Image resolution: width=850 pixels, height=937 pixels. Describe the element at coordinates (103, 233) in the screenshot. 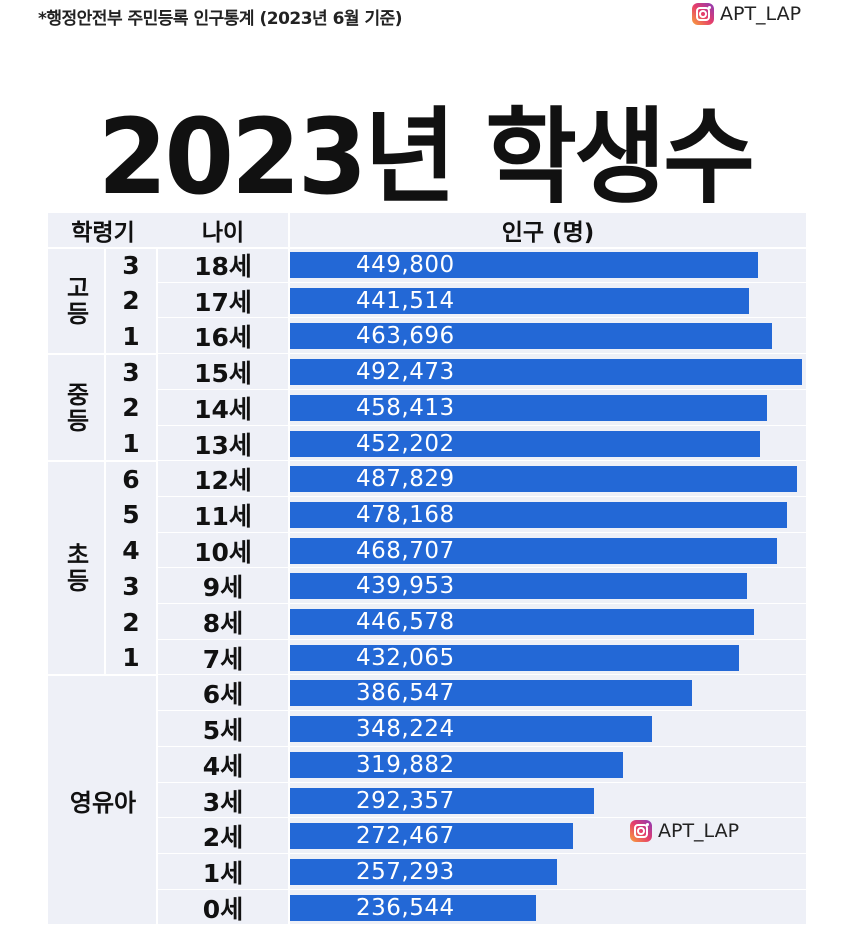

I see `header-grade: 학령기` at that location.